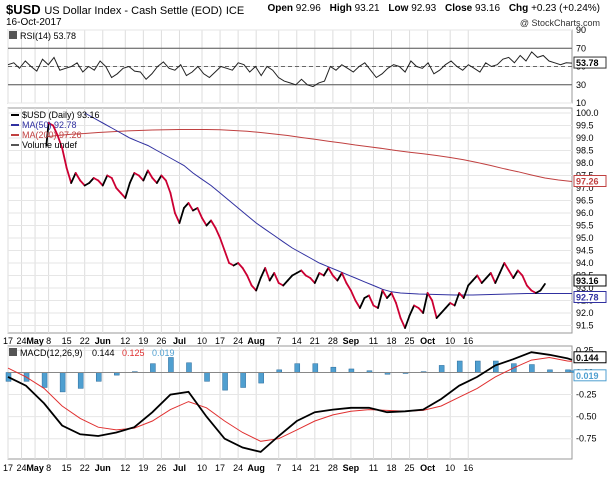 The width and height of the screenshot is (608, 481). Describe the element at coordinates (373, 341) in the screenshot. I see `mid-date-label: 11` at that location.